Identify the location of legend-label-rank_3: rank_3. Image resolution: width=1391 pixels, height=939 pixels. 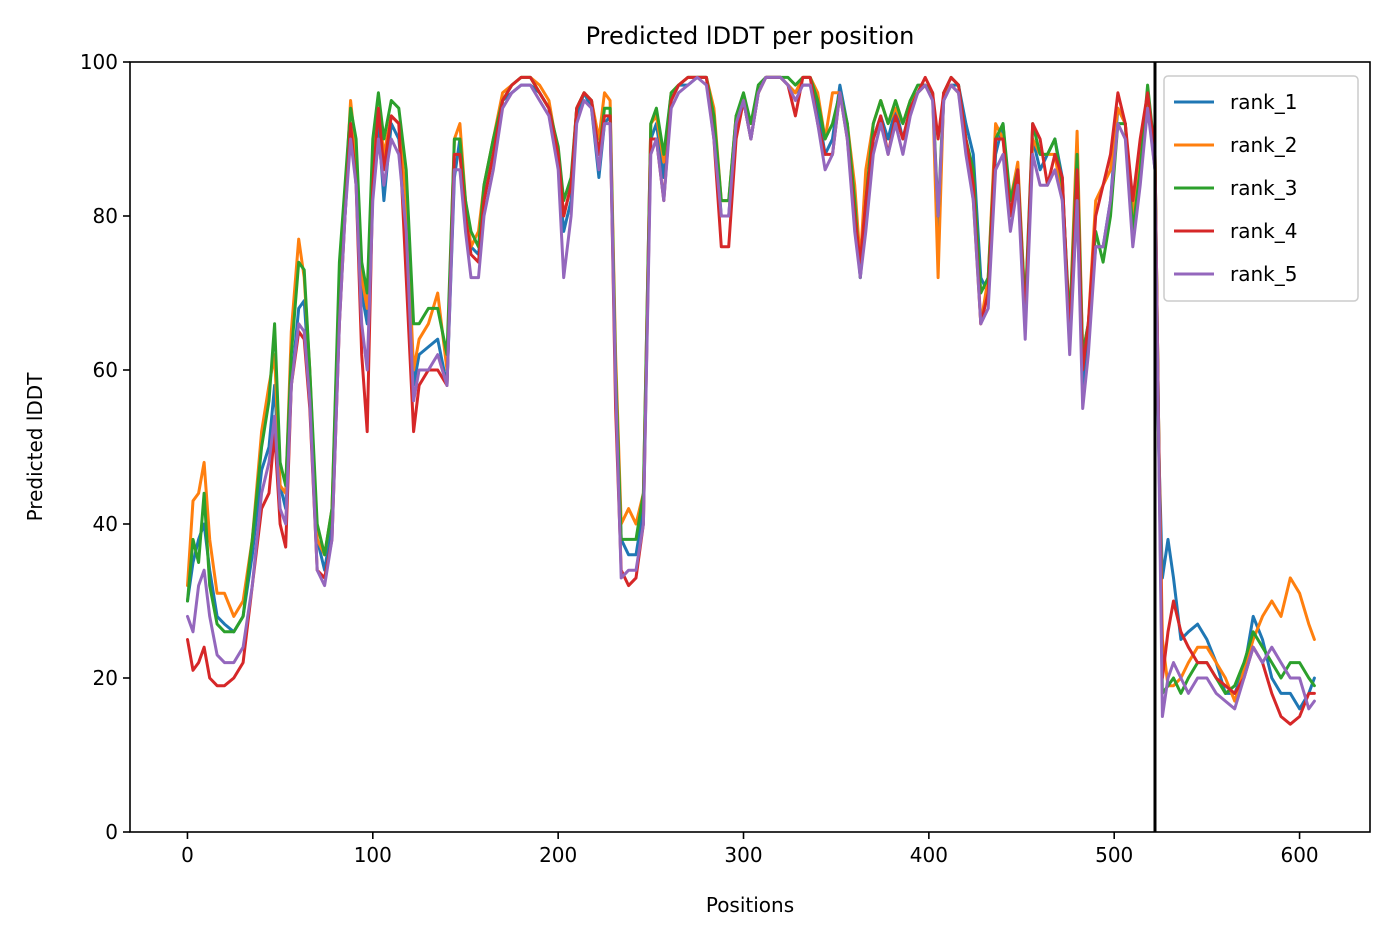
(1263, 188).